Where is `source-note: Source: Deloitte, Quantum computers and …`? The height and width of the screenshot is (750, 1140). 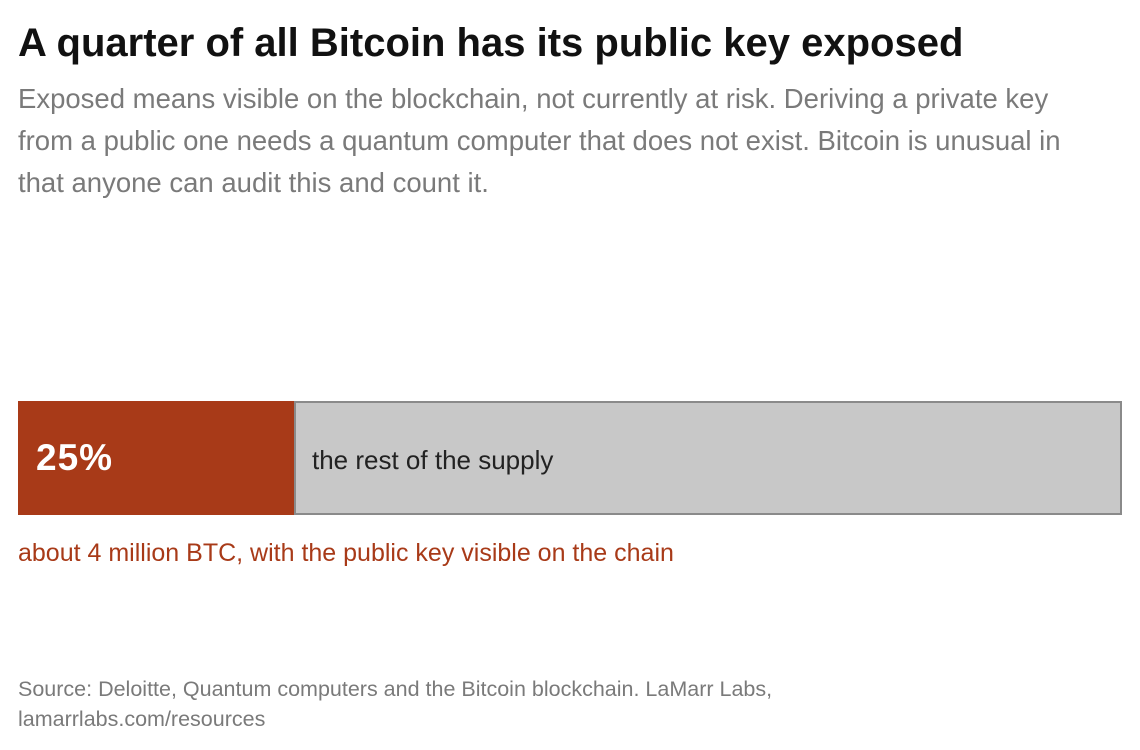
source-note: Source: Deloitte, Quantum computers and … is located at coordinates (518, 704).